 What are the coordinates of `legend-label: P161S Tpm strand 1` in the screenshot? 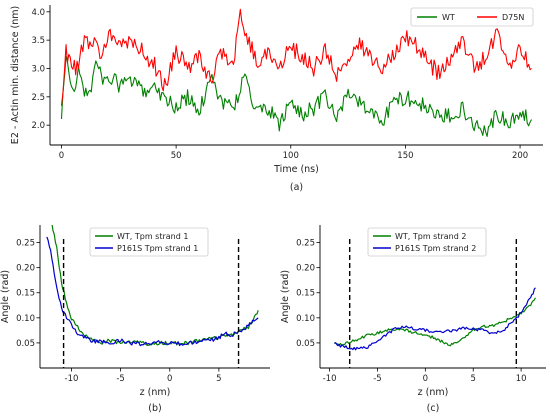 It's located at (157, 248).